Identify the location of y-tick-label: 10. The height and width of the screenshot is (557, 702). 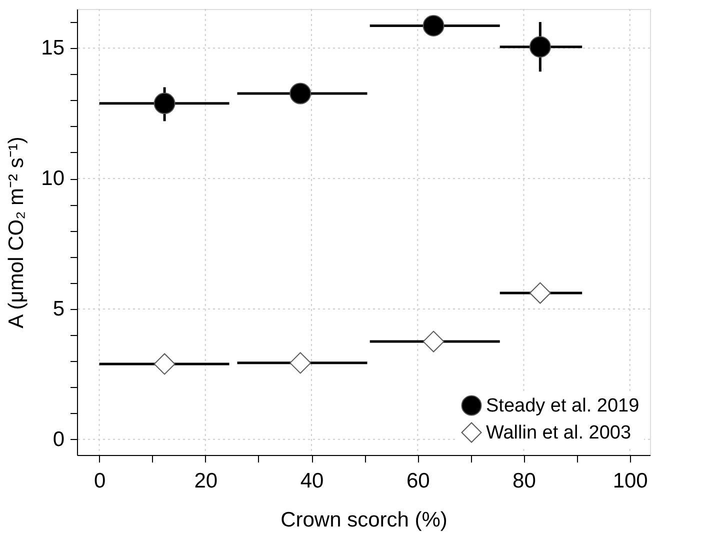
(52, 178).